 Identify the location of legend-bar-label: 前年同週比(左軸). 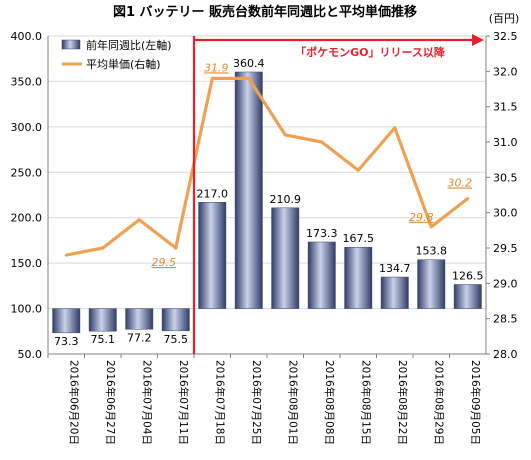
(129, 45).